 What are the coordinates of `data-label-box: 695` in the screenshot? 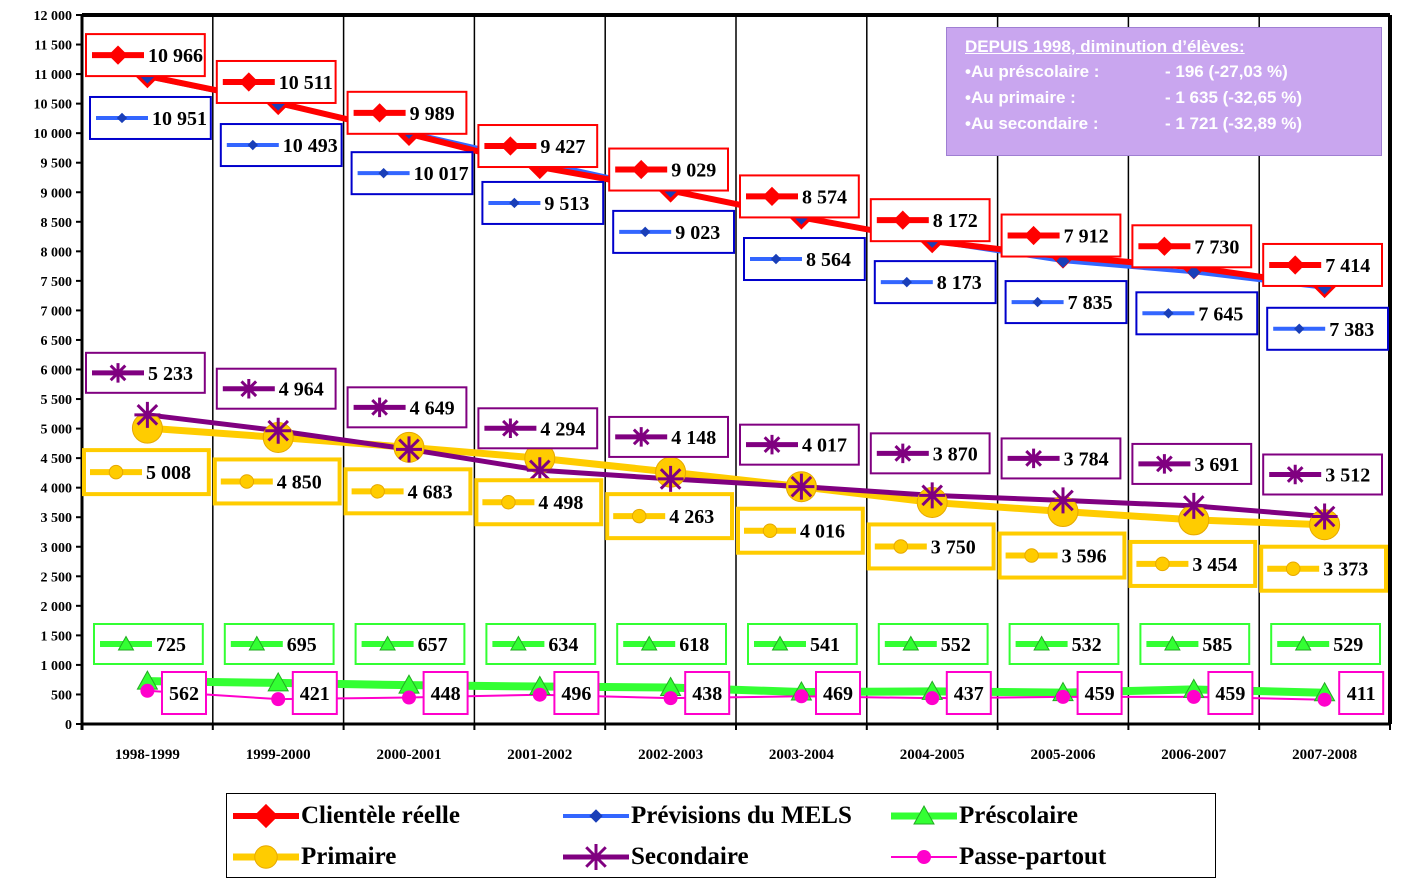 It's located at (279, 644).